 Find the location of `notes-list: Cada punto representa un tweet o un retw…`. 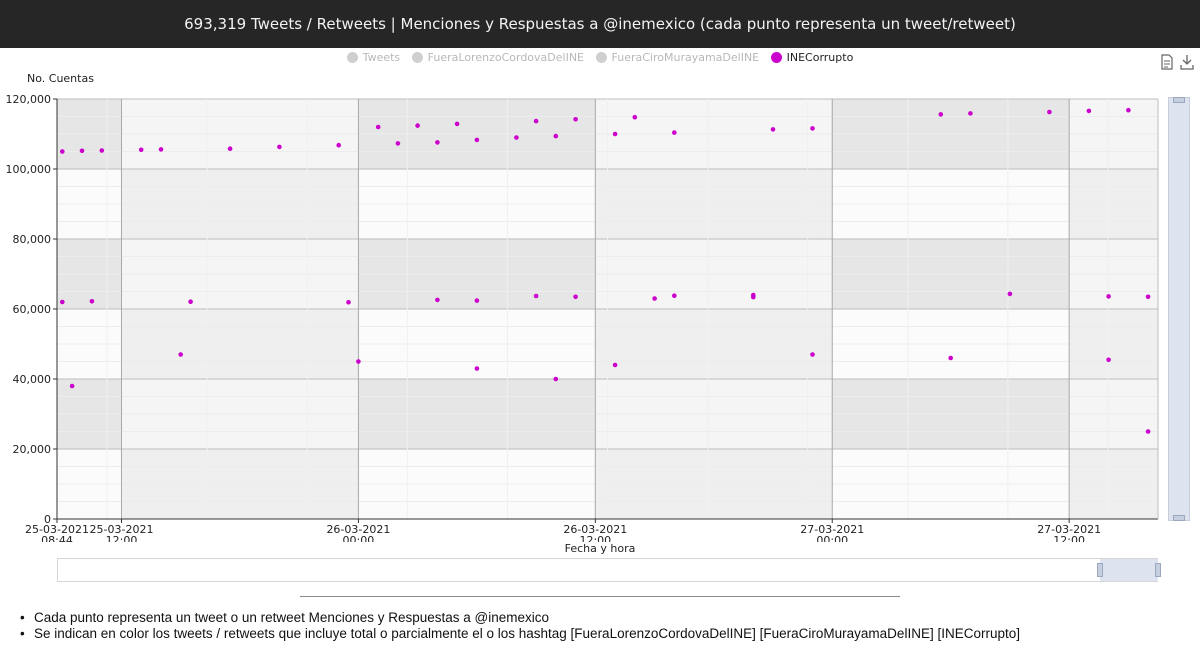

notes-list: Cada punto representa un tweet o un retw… is located at coordinates (605, 626).